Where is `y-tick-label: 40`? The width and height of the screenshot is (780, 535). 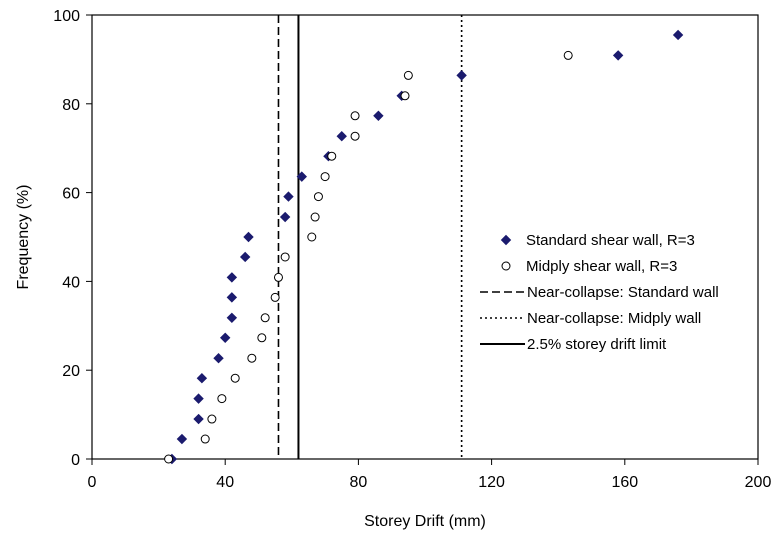 y-tick-label: 40 is located at coordinates (71, 282).